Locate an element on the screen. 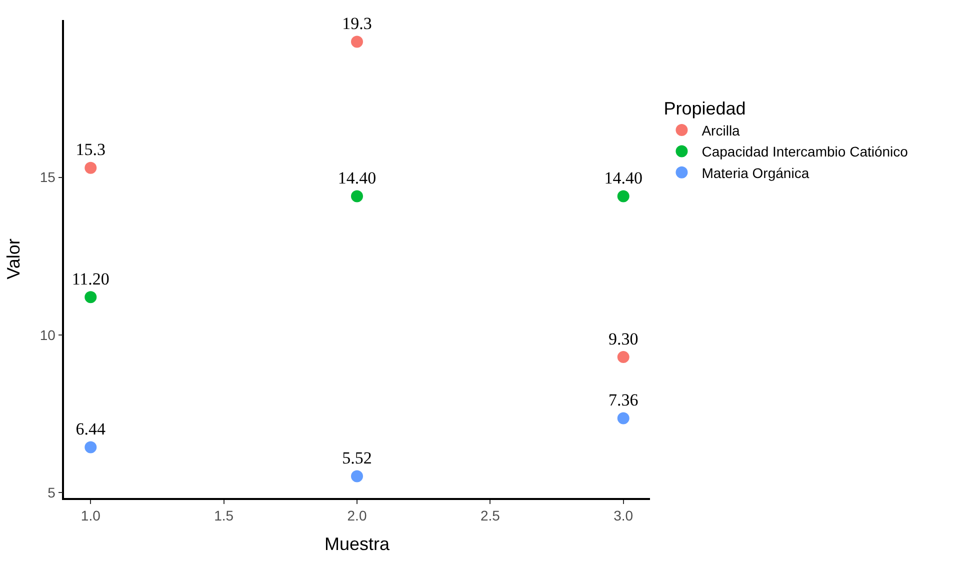 This screenshot has width=970, height=563. y-axis-title: Valor is located at coordinates (14, 259).